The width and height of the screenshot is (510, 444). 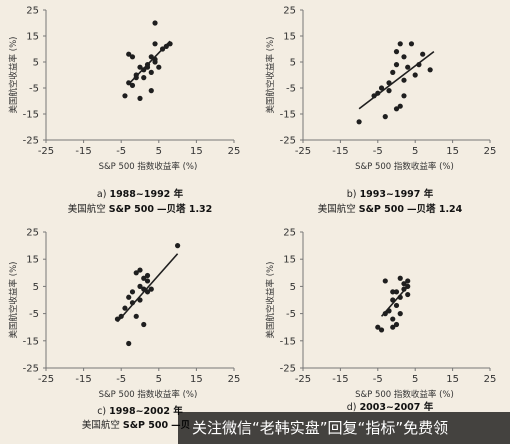 I want to click on y-tick-label: -25, so click(x=288, y=369).